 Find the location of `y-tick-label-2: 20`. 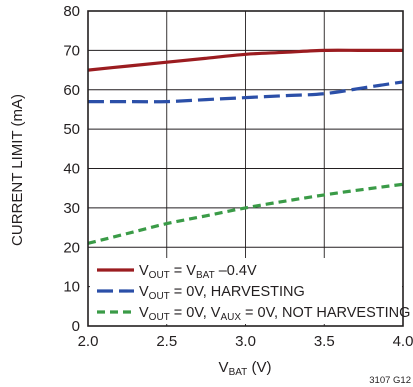

y-tick-label-2: 20 is located at coordinates (71, 247).